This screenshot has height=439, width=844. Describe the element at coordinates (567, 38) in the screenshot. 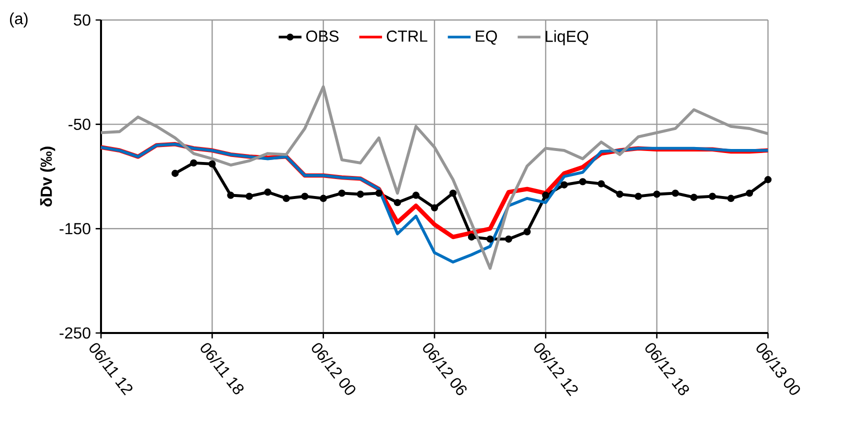

I see `legend-label: LiqEQ` at that location.